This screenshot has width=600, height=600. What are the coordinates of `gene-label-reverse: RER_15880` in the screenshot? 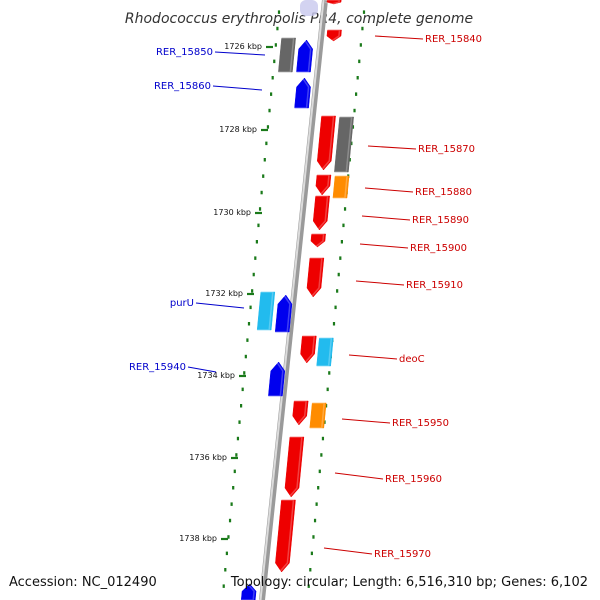 It's located at (443, 192).